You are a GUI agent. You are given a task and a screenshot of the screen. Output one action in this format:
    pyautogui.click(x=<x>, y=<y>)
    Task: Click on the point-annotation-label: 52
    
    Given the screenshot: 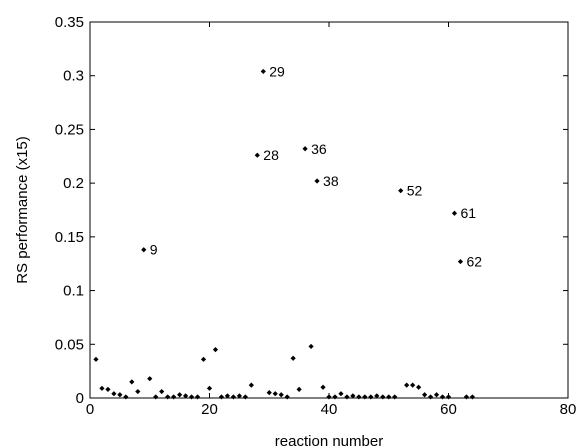 What is the action you would take?
    pyautogui.click(x=415, y=191)
    